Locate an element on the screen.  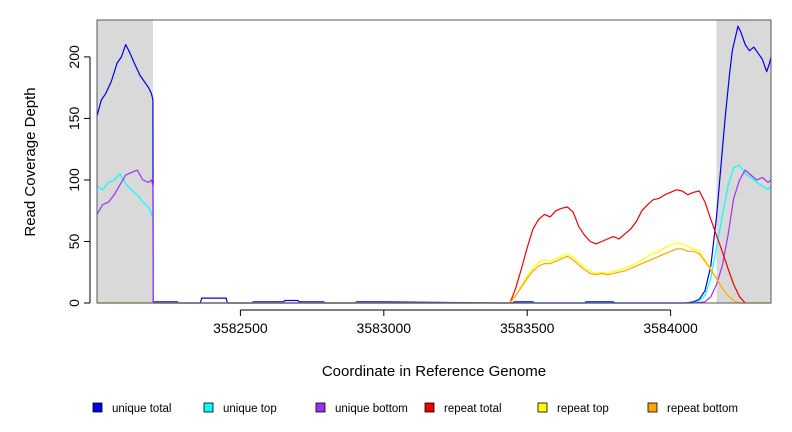
legend-label: unique top is located at coordinates (250, 409).